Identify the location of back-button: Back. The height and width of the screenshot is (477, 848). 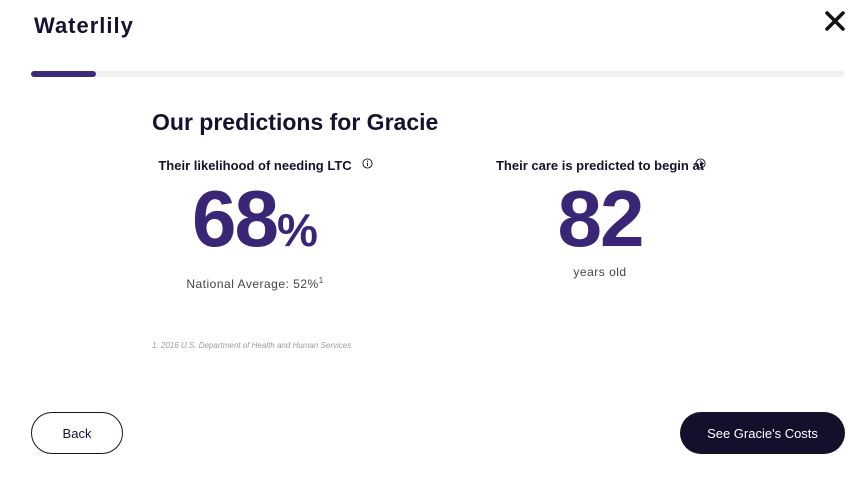
(77, 433).